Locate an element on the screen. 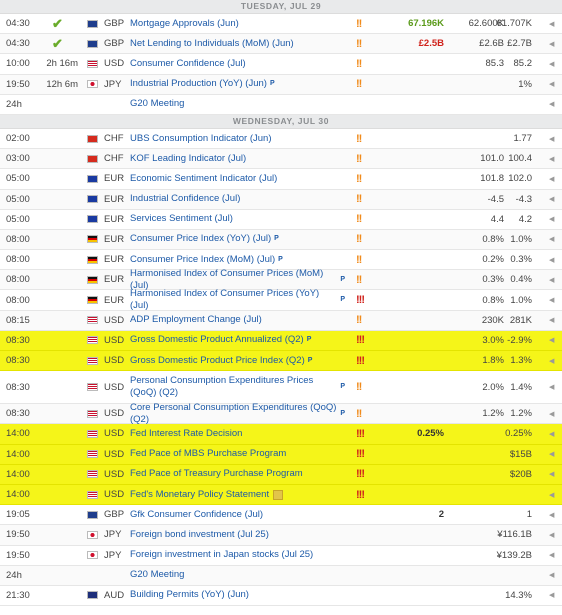  event-name-link: UBS Consumption Indicator (Jun) is located at coordinates (237, 138).